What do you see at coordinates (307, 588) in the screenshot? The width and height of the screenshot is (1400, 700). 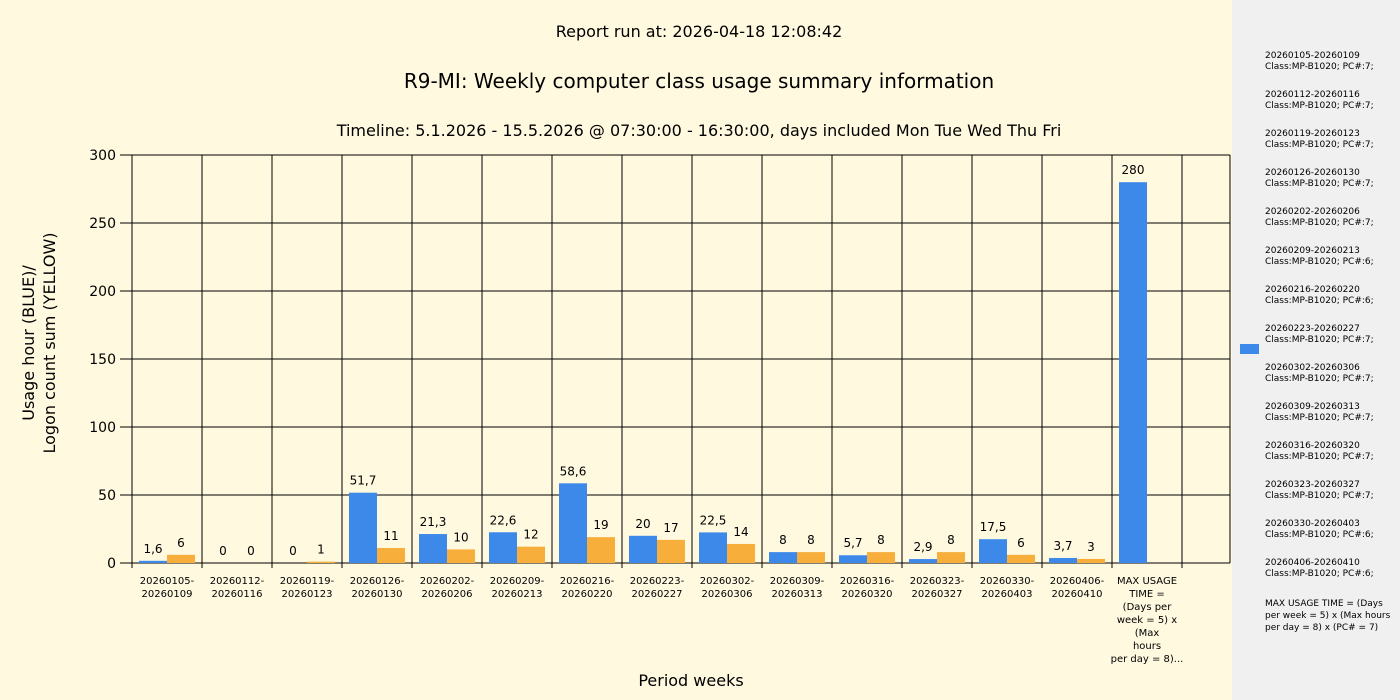 I see `x-tick-label: 20260119-20260123` at bounding box center [307, 588].